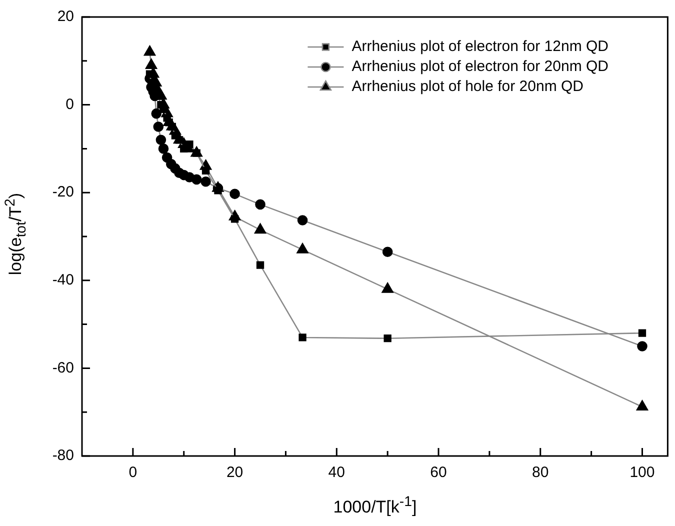 The width and height of the screenshot is (675, 526). I want to click on x-axis-title: 1000/T[k$^{-1}$], so click(375, 506).